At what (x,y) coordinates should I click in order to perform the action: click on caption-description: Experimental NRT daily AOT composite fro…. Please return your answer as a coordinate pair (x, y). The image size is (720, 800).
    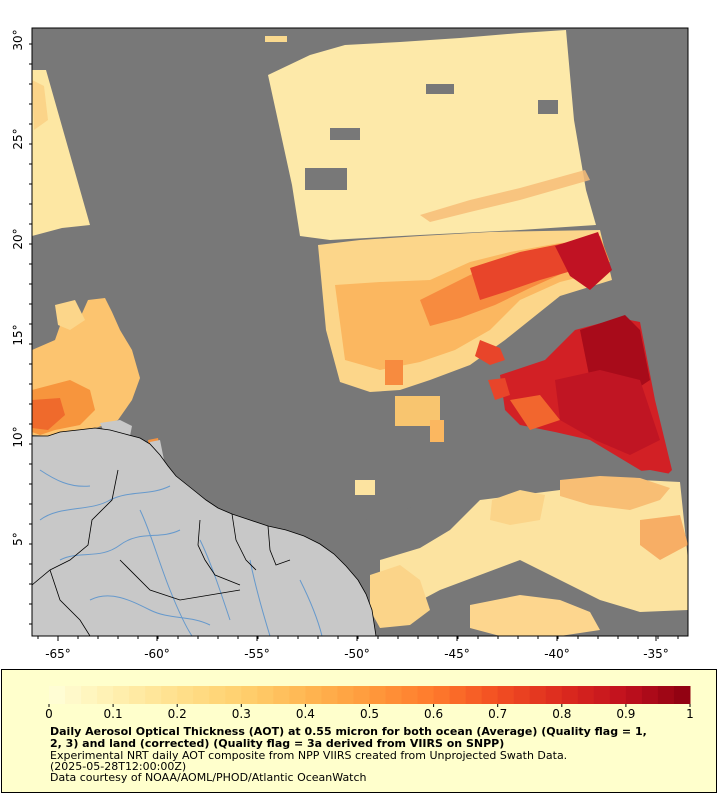
    Looking at the image, I should click on (309, 755).